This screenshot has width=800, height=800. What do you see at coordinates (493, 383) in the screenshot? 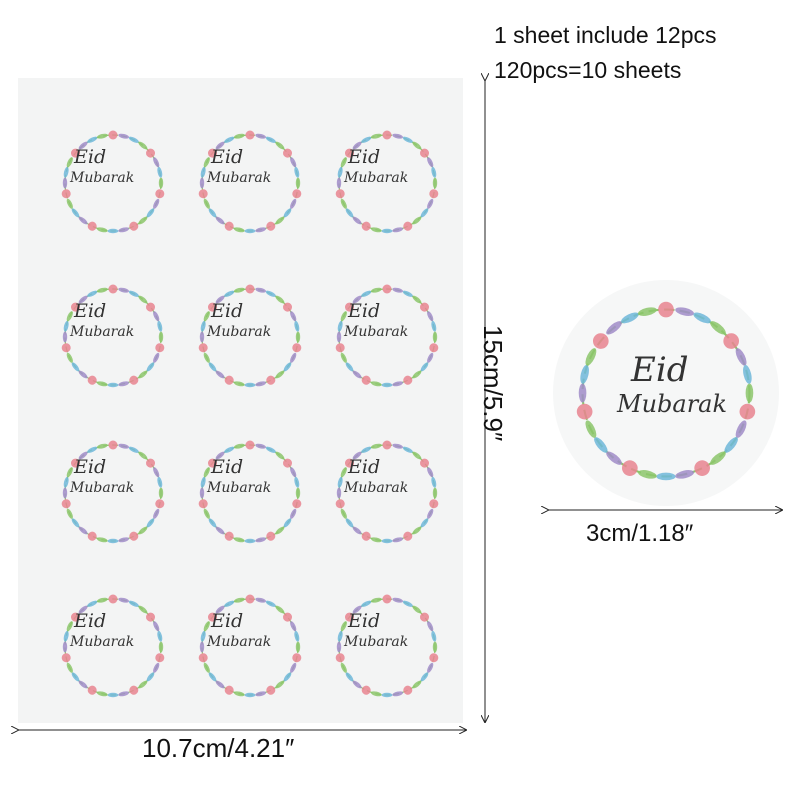
I see `height-label: 15cm/5.9″` at bounding box center [493, 383].